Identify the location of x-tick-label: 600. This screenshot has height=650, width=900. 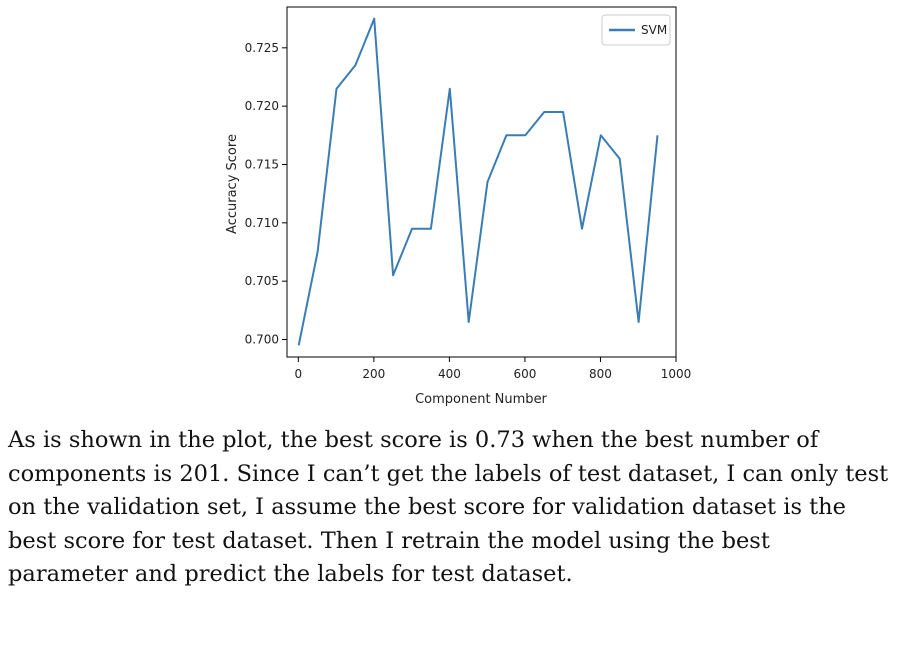
(524, 374).